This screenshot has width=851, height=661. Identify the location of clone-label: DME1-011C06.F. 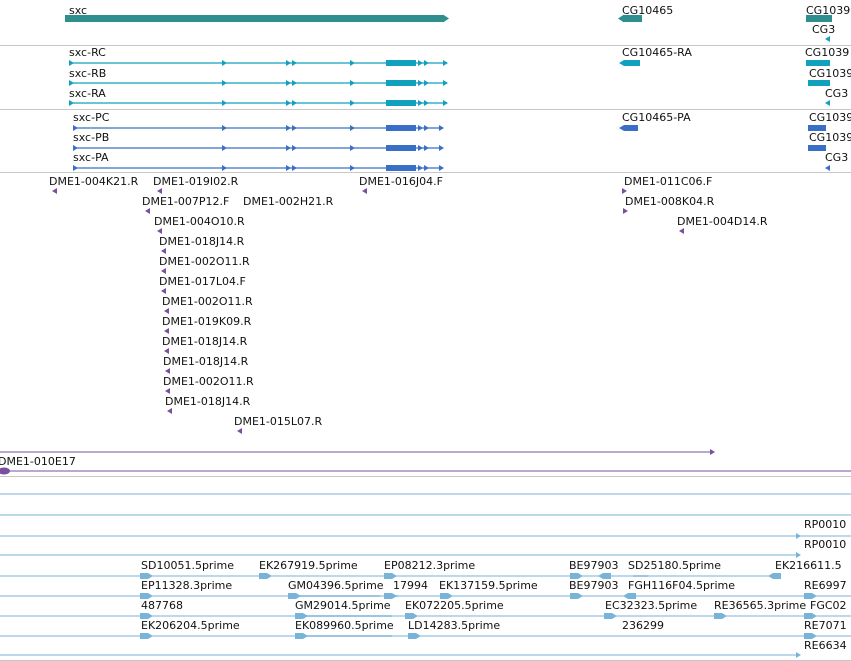
(668, 181).